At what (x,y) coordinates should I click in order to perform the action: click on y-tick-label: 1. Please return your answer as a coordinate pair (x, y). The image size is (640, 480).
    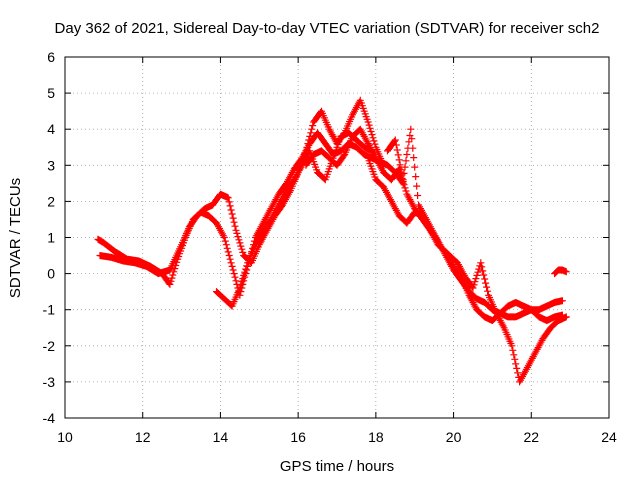
    Looking at the image, I should click on (51, 238).